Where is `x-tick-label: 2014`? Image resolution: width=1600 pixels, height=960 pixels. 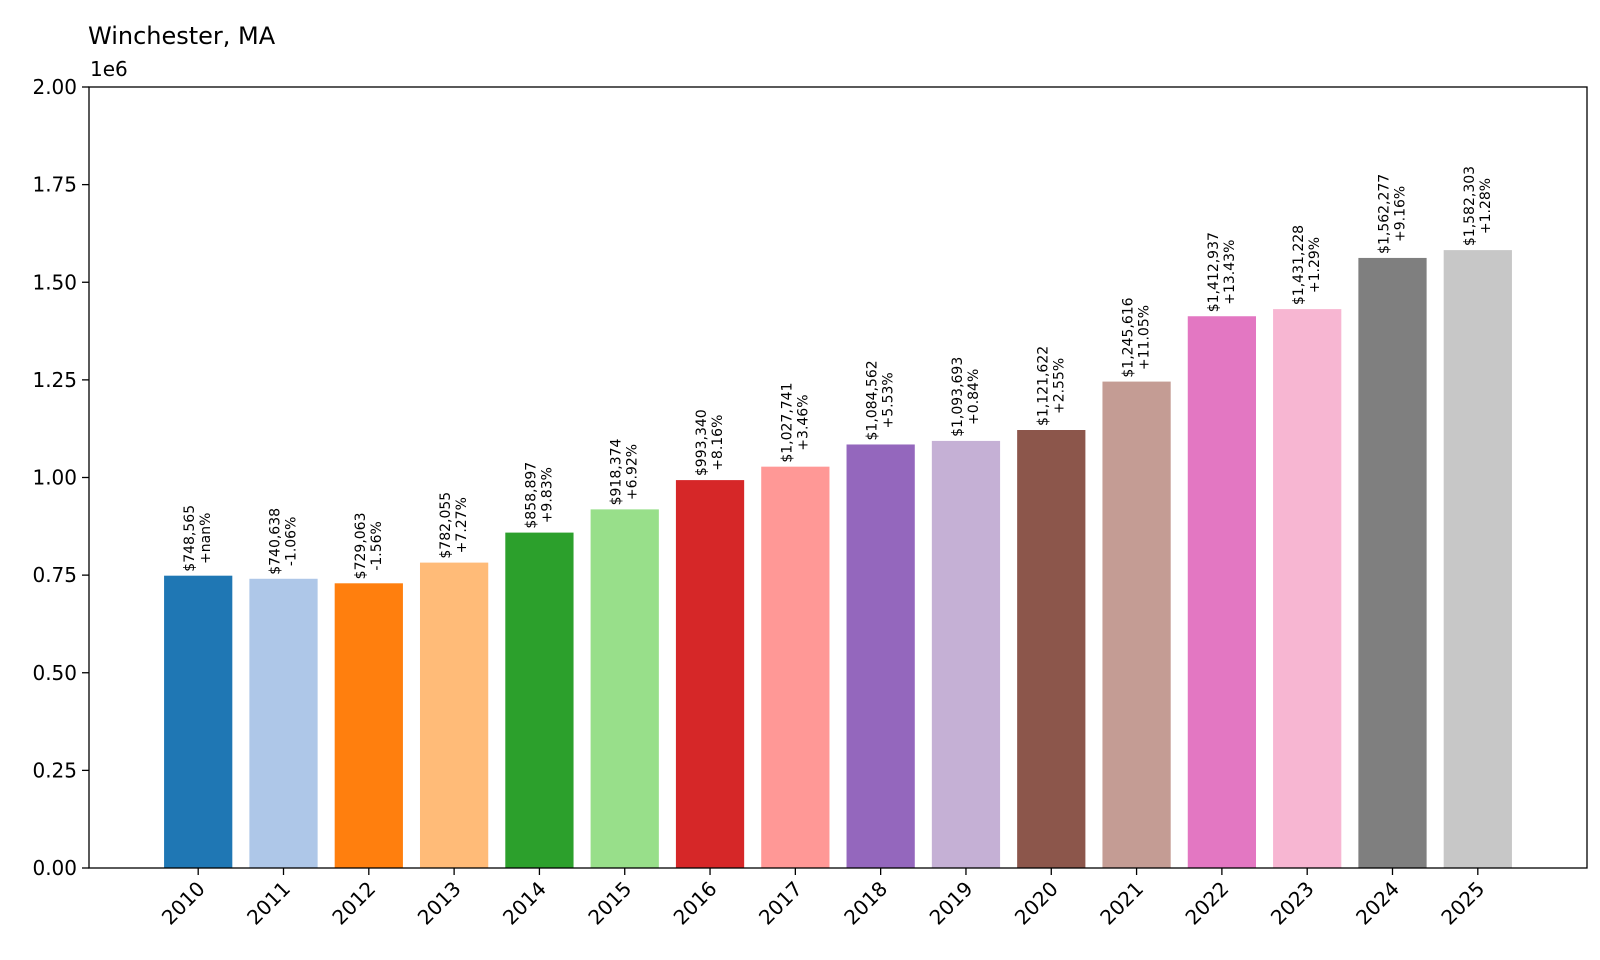 x-tick-label: 2014 is located at coordinates (524, 903).